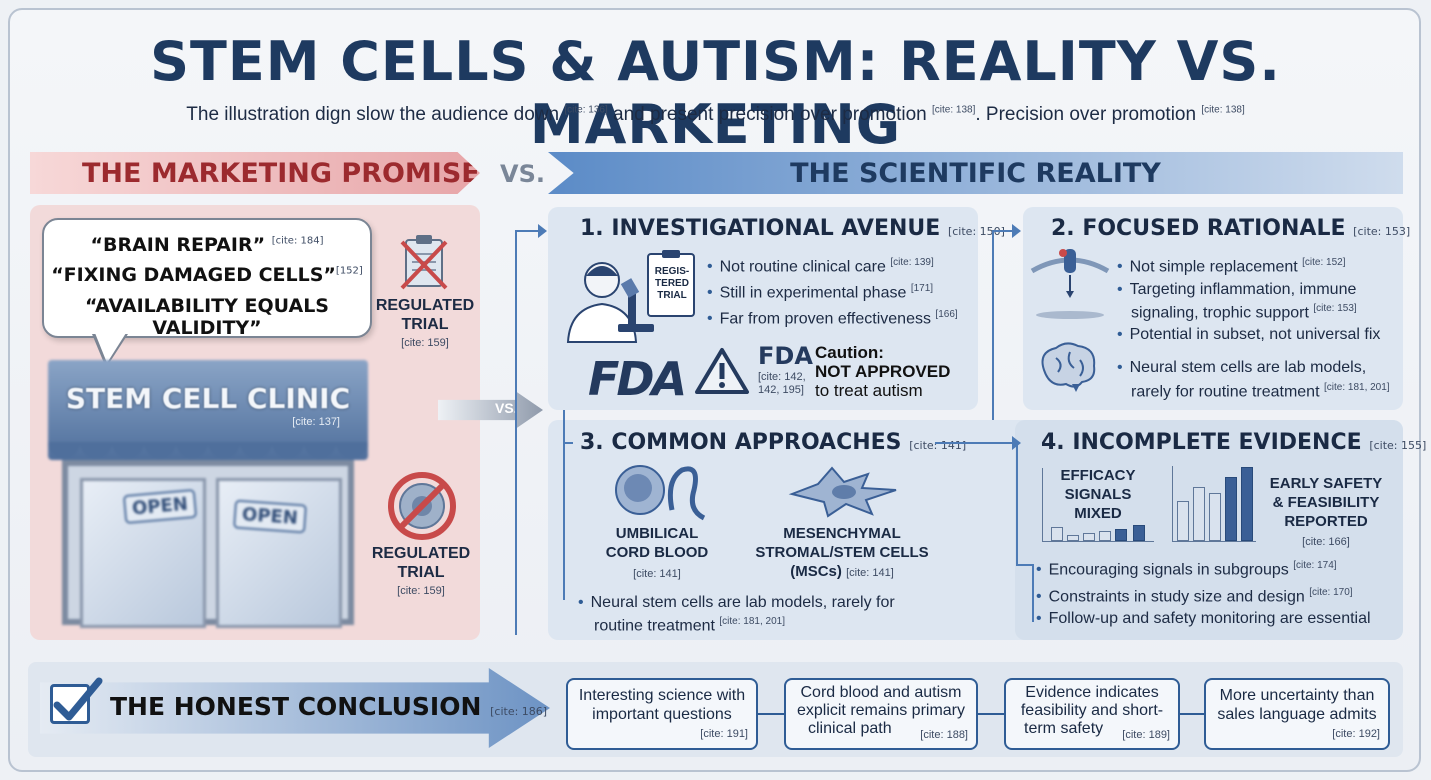 The height and width of the screenshot is (780, 1431). What do you see at coordinates (207, 245) in the screenshot?
I see `marketing-quote: “BRAIN REPAIR” [cite: 184]` at bounding box center [207, 245].